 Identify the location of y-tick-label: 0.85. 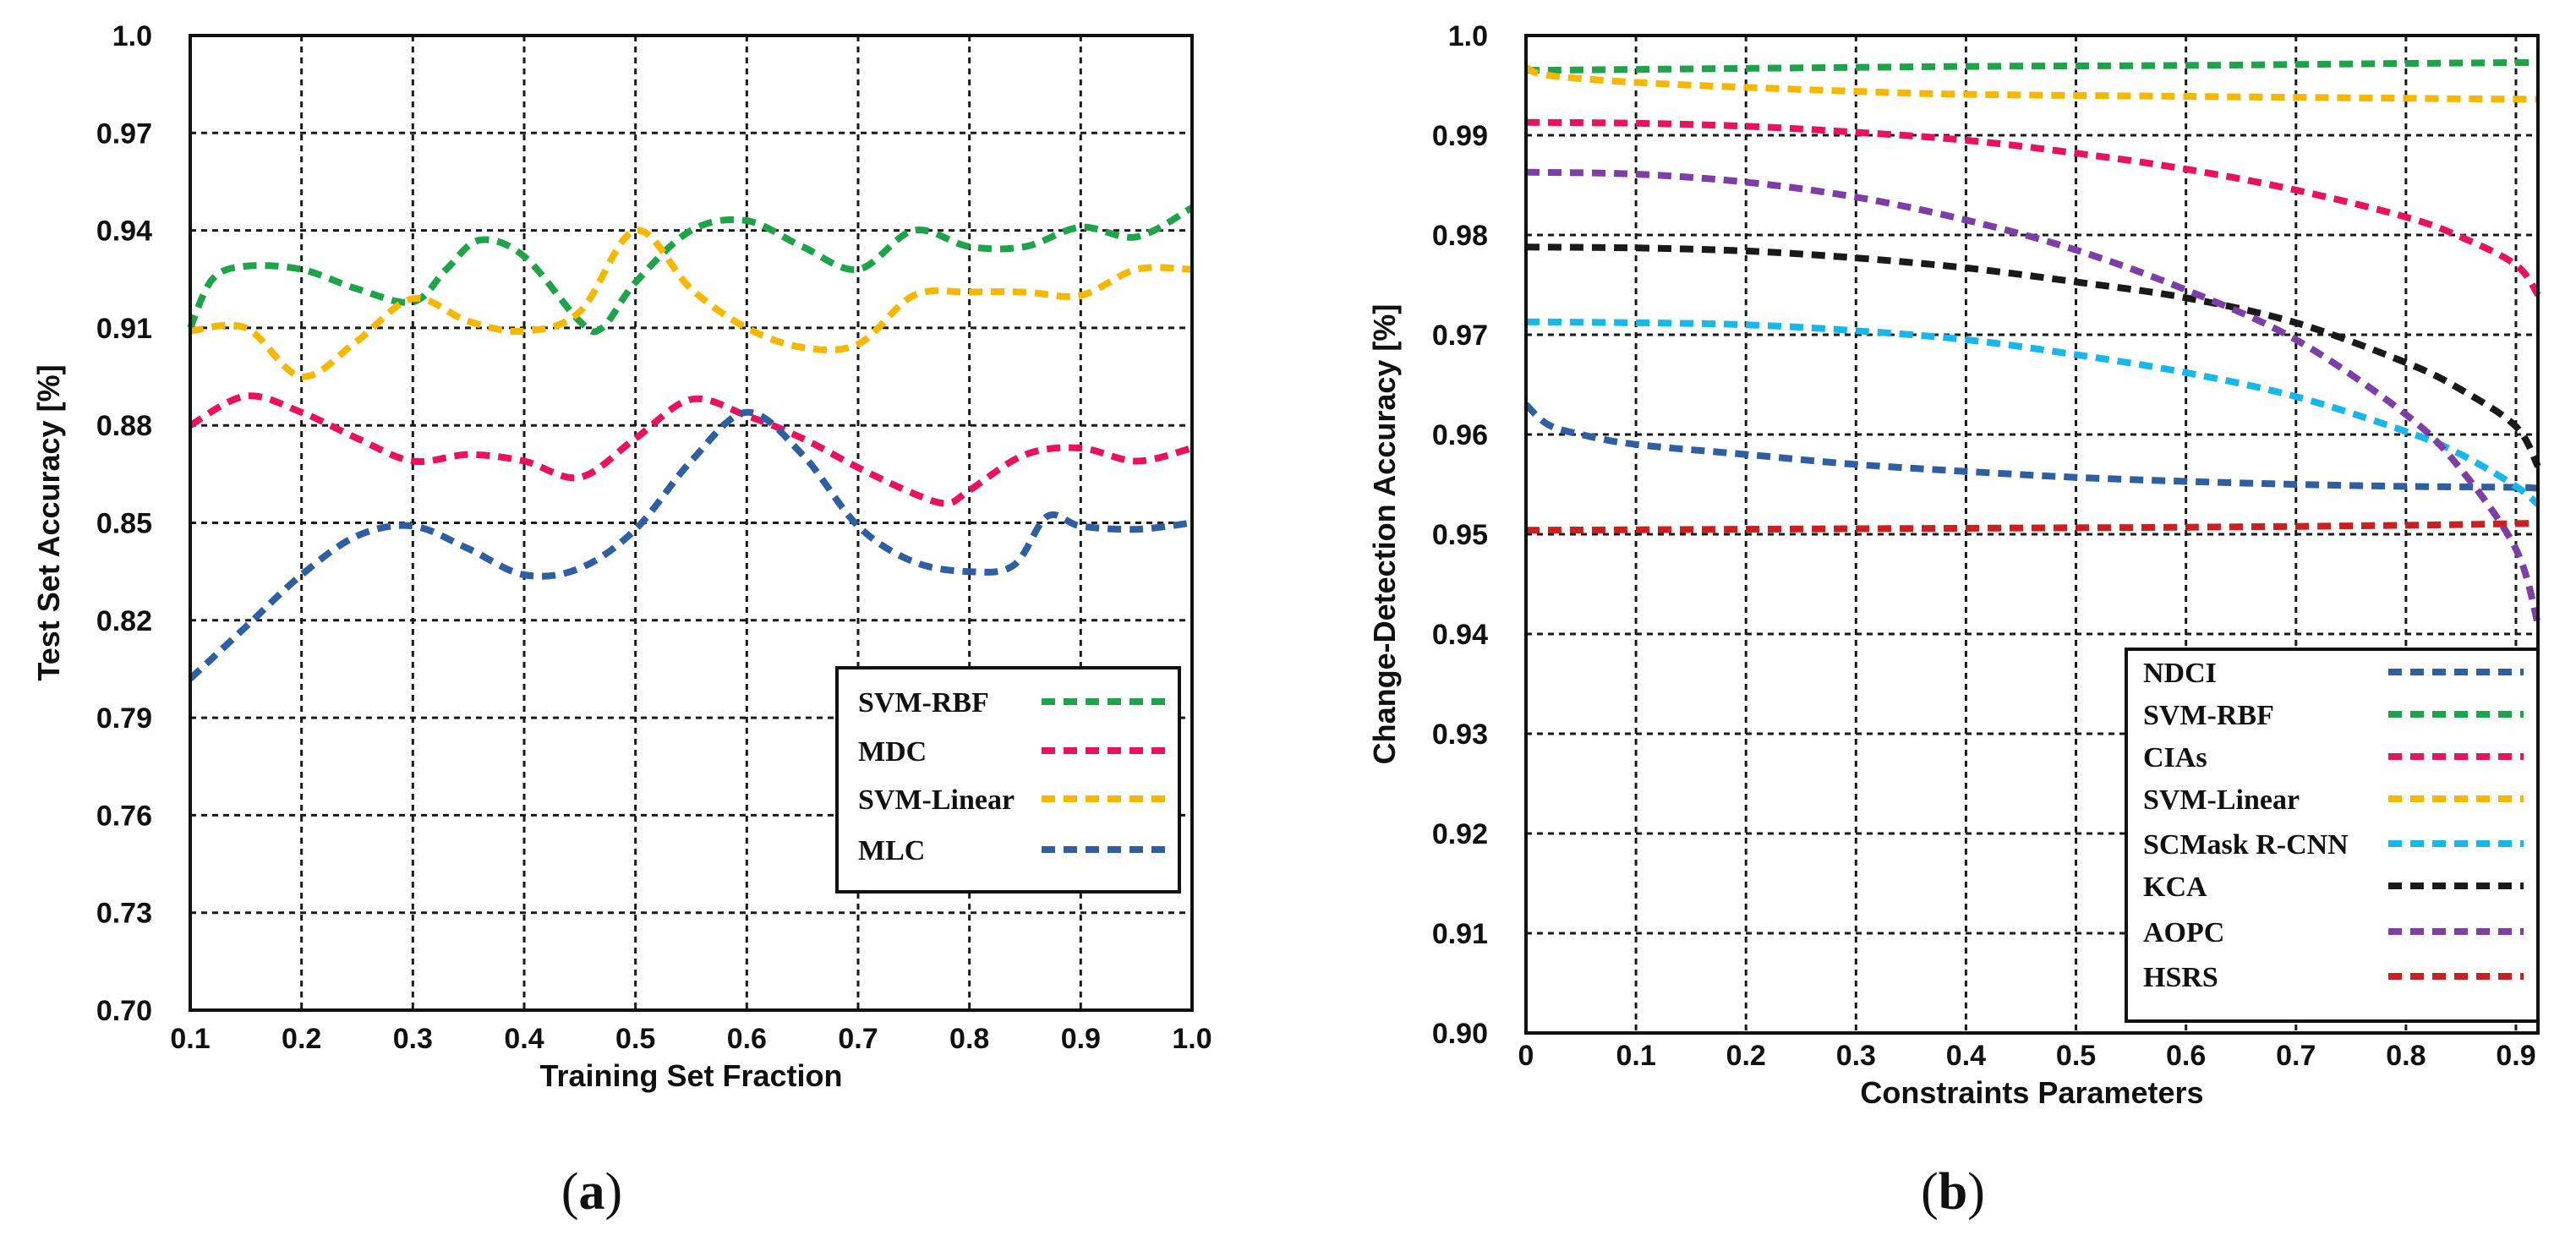
(124, 524).